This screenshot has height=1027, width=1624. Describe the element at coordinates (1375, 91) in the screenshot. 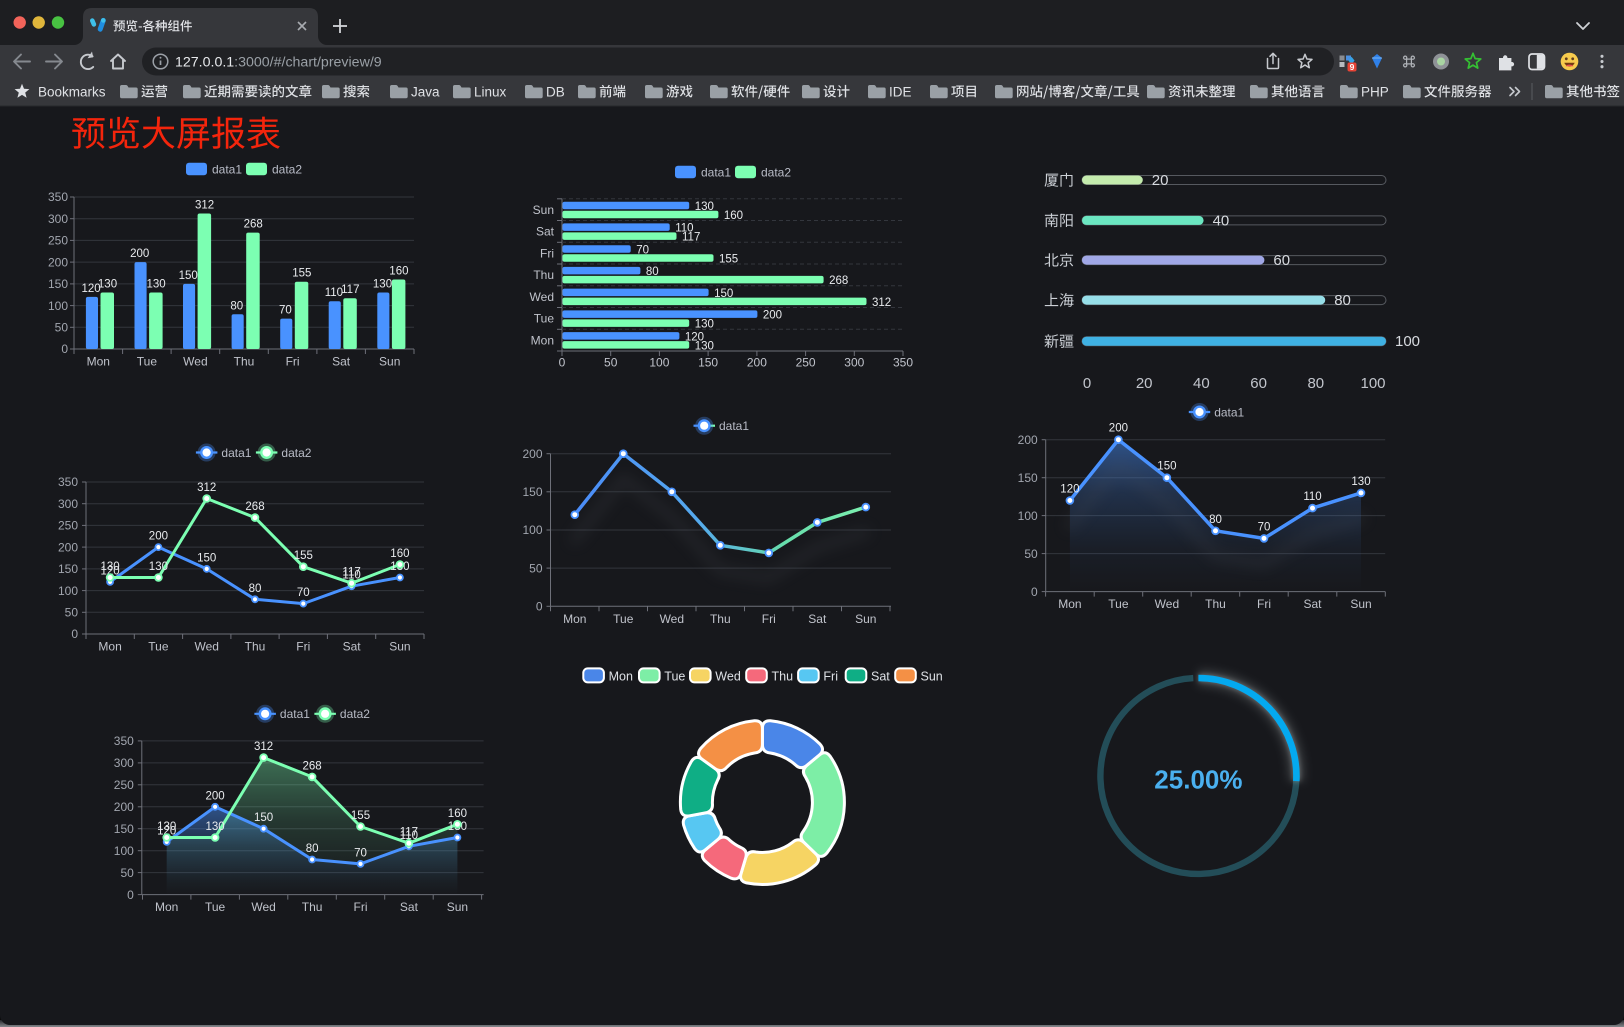

I see `svg-text: PHP` at that location.